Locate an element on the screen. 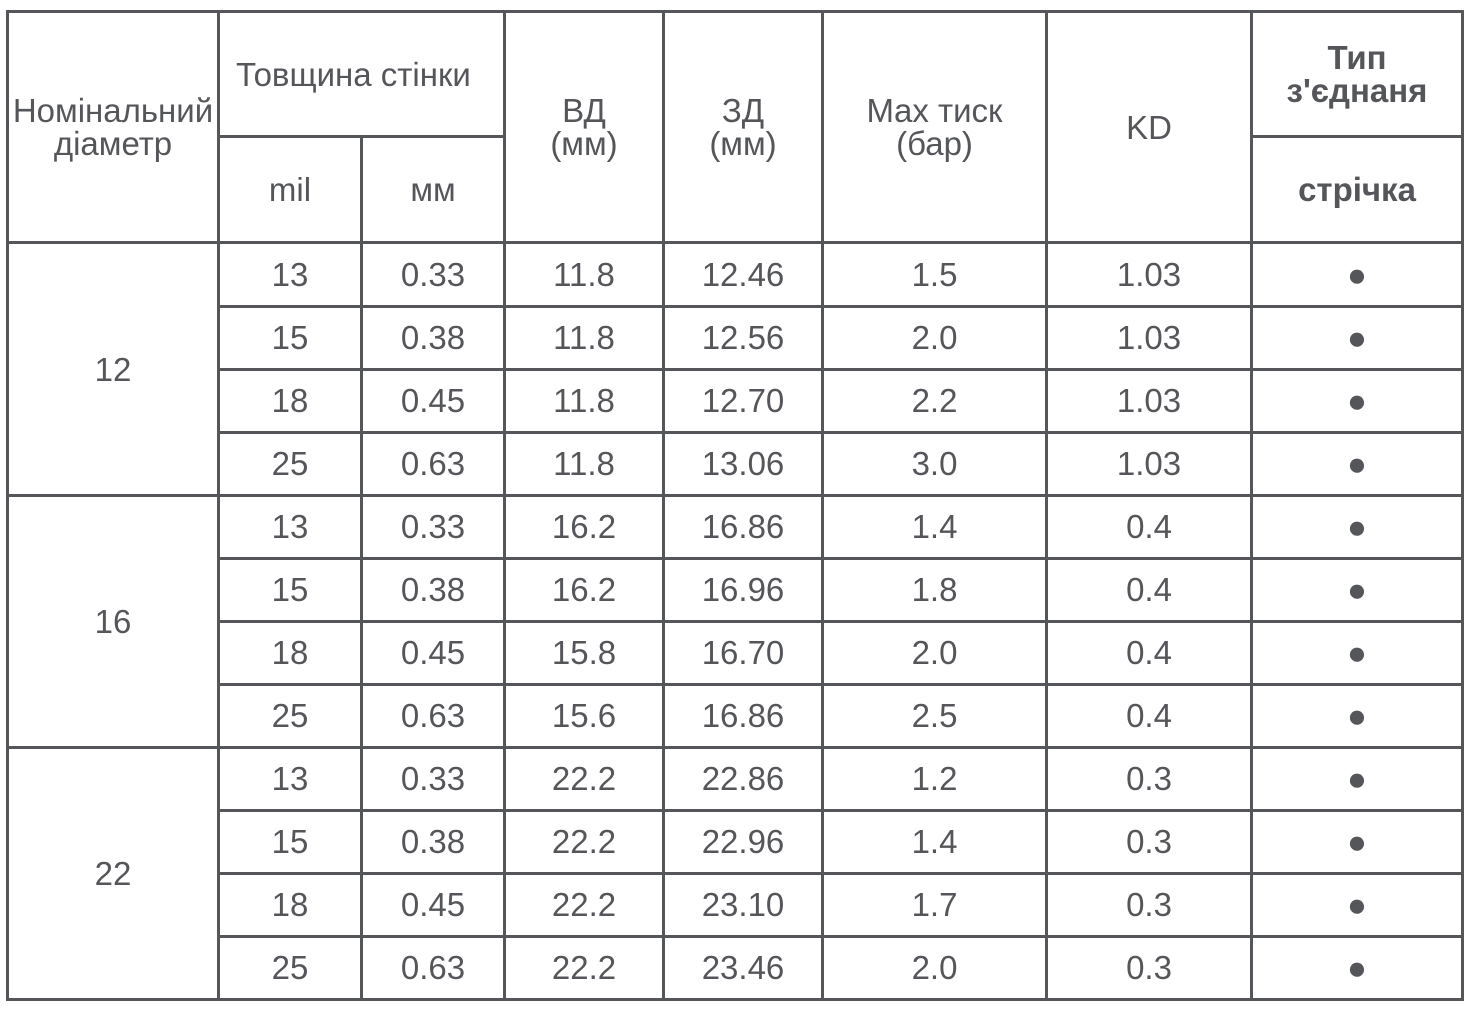  cell-od: 23.10 is located at coordinates (743, 904).